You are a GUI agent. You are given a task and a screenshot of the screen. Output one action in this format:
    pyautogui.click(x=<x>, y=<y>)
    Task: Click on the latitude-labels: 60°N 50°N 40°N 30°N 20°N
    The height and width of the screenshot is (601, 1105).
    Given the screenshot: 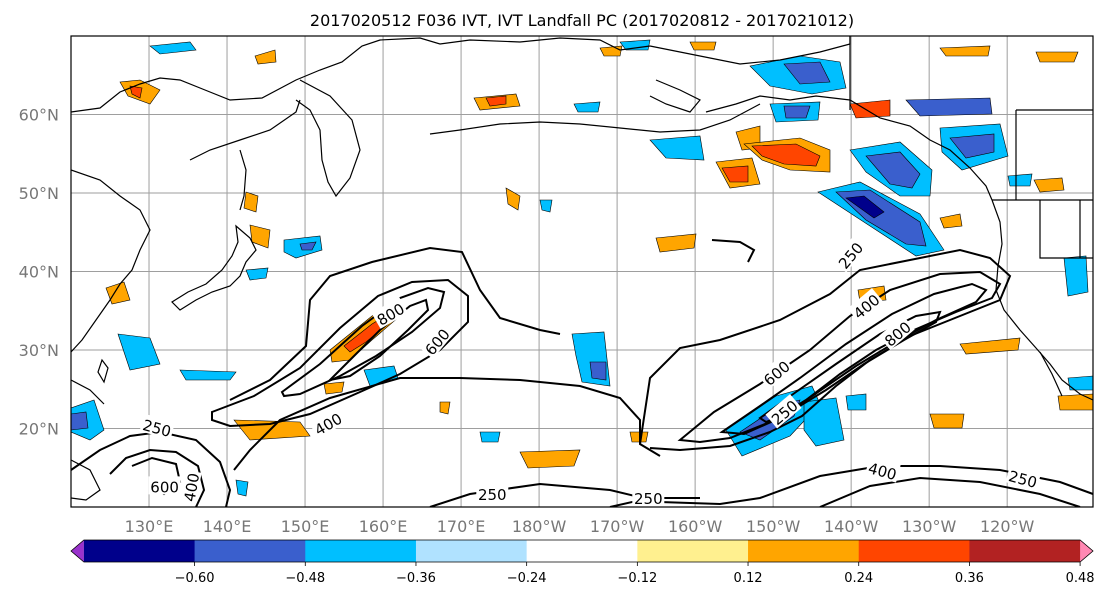 What is the action you would take?
    pyautogui.click(x=39, y=272)
    